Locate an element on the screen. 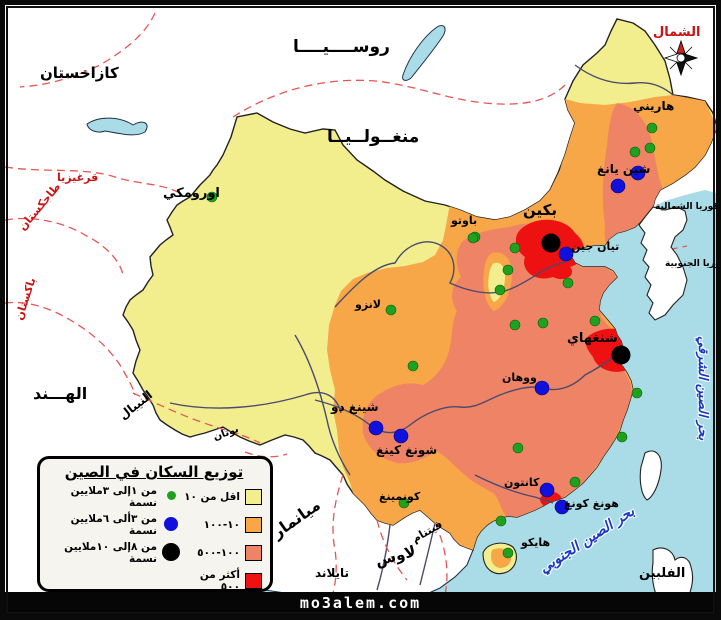 This screenshot has width=721, height=620. city-label-beijing: بكين is located at coordinates (540, 210).